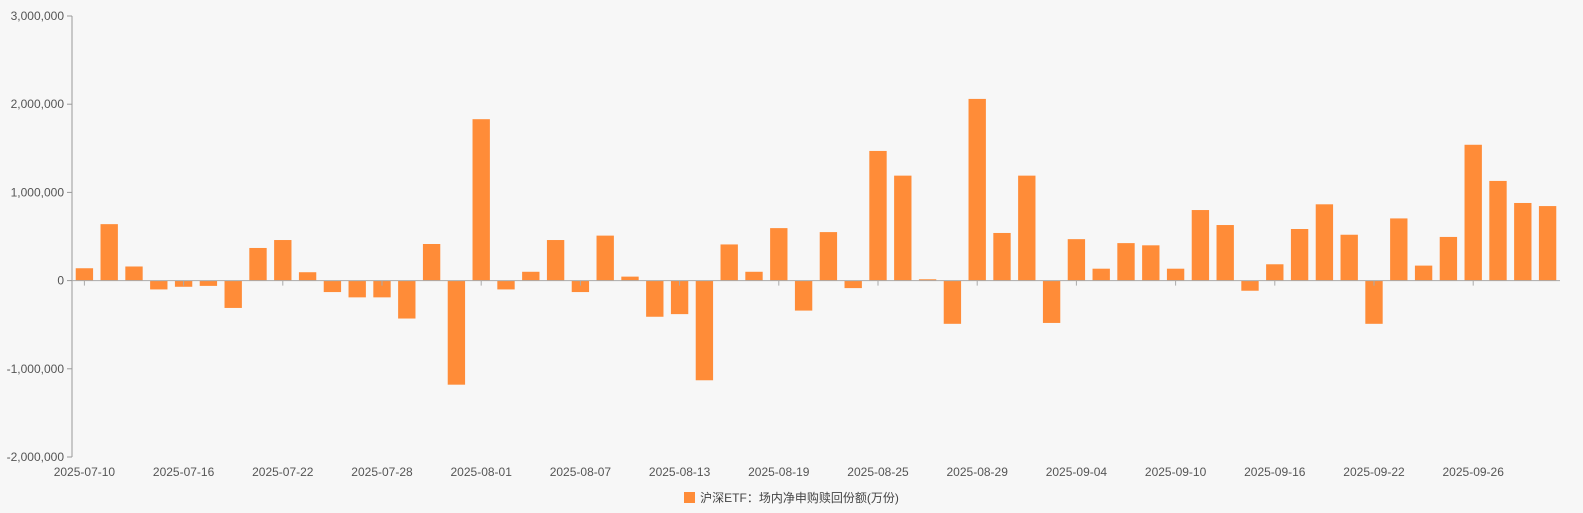 The height and width of the screenshot is (513, 1583). I want to click on x-tick-label: 2025-07-16, so click(184, 472).